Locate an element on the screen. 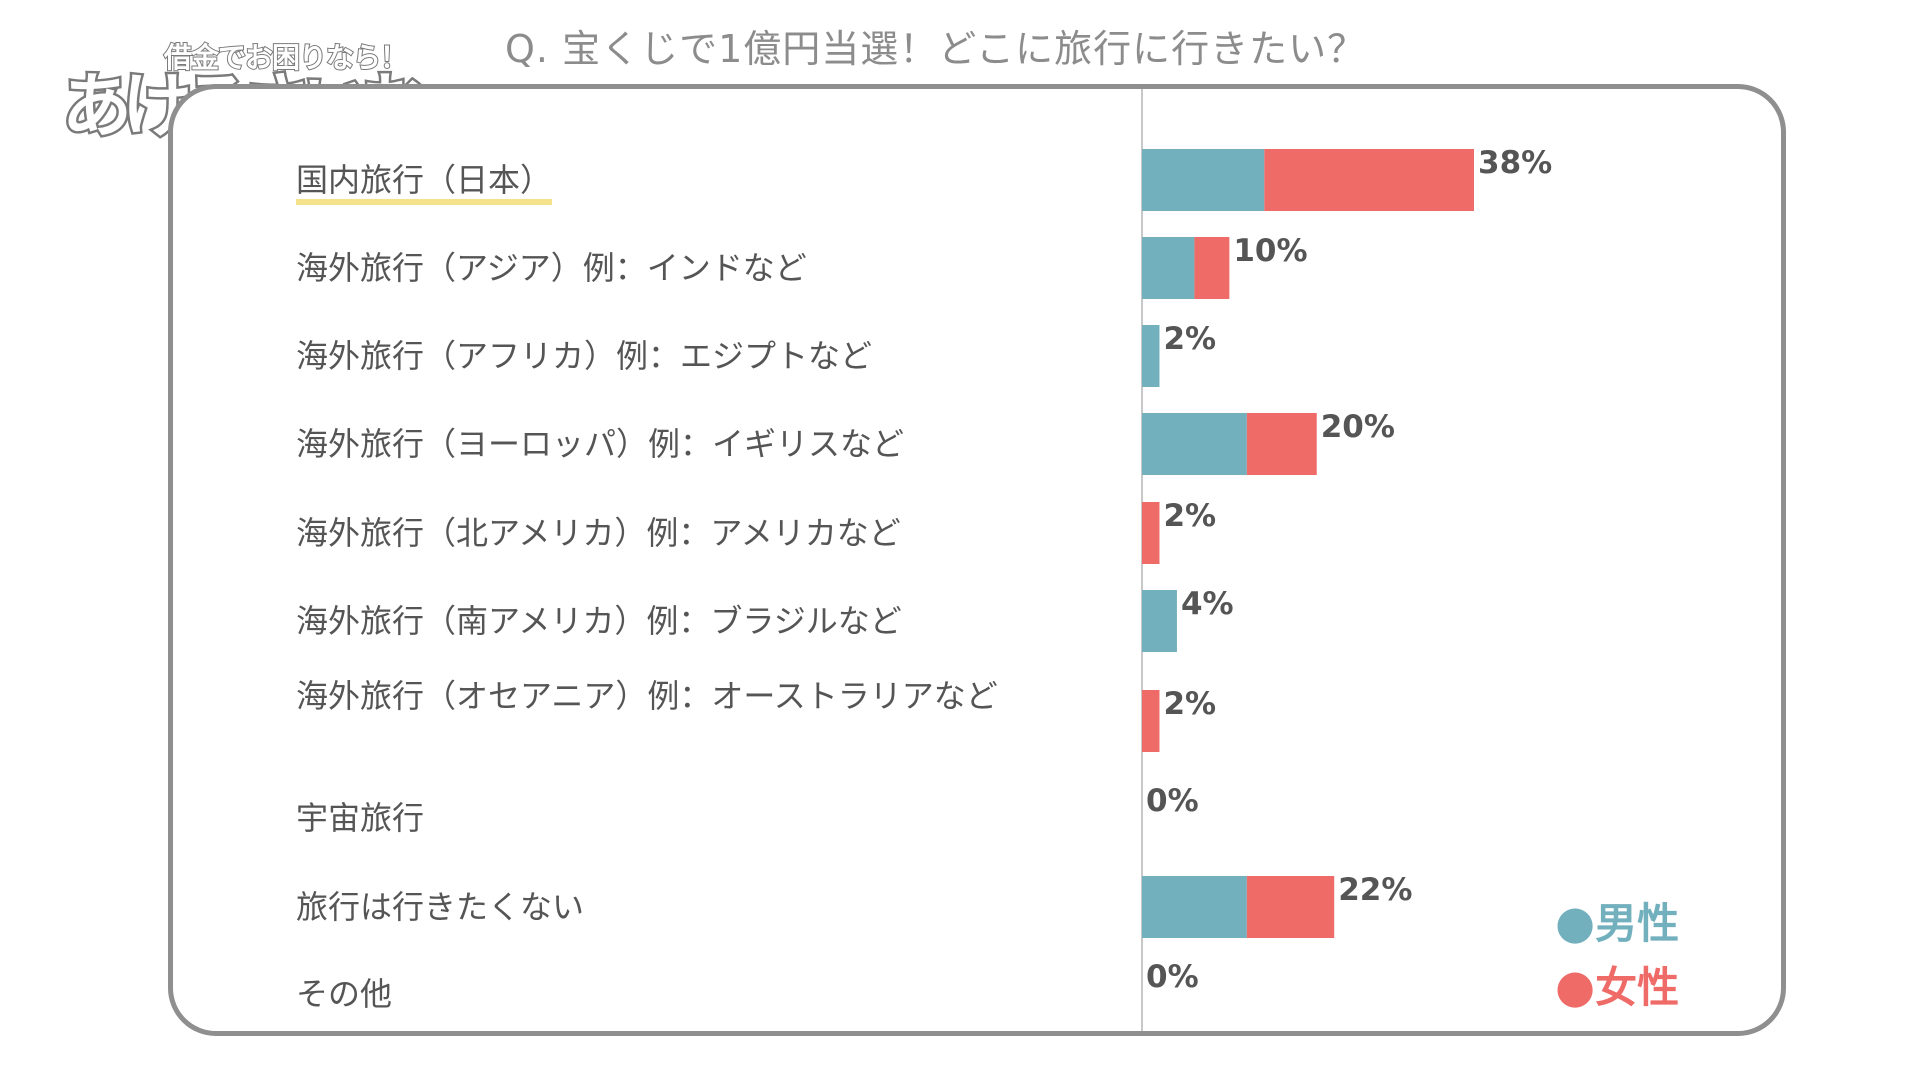 The width and height of the screenshot is (1920, 1080). logo-tagline: 借金でお困りなら！ is located at coordinates (286, 57).